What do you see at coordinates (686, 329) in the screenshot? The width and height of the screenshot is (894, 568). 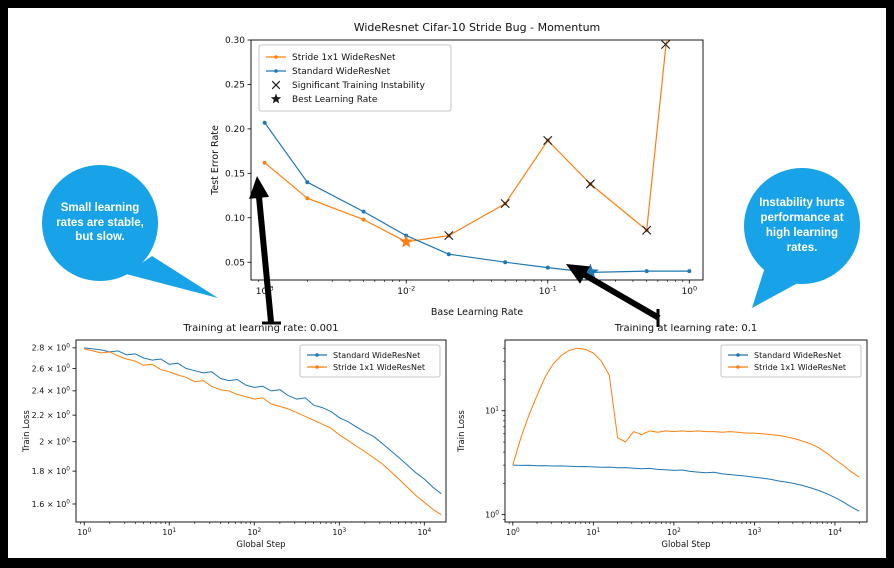 I see `svg-text: Training at learning rate: 0.1` at bounding box center [686, 329].